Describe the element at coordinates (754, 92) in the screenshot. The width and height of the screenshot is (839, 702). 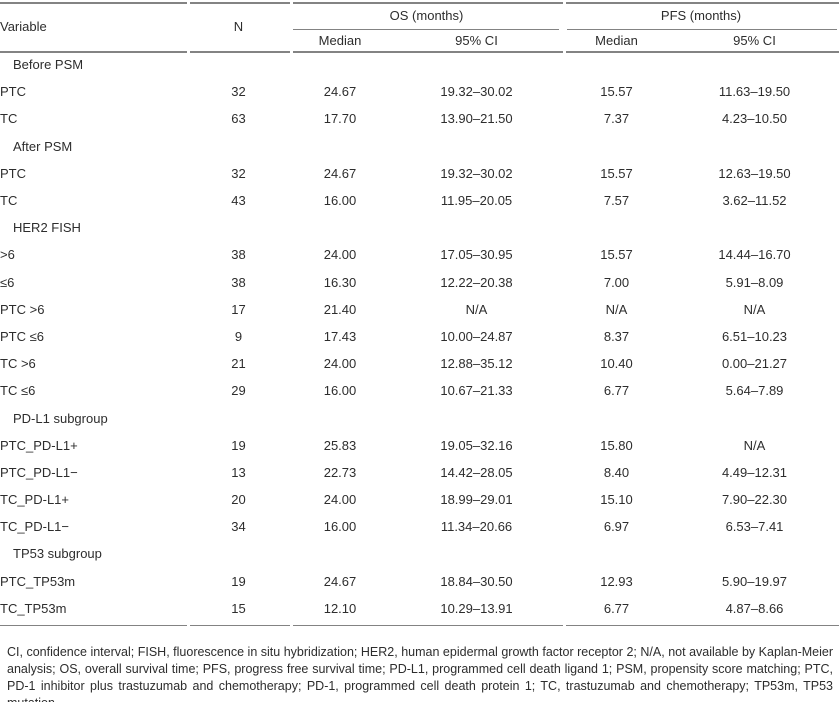
I see `pfs-ci-cell: 11.63–19.50` at that location.